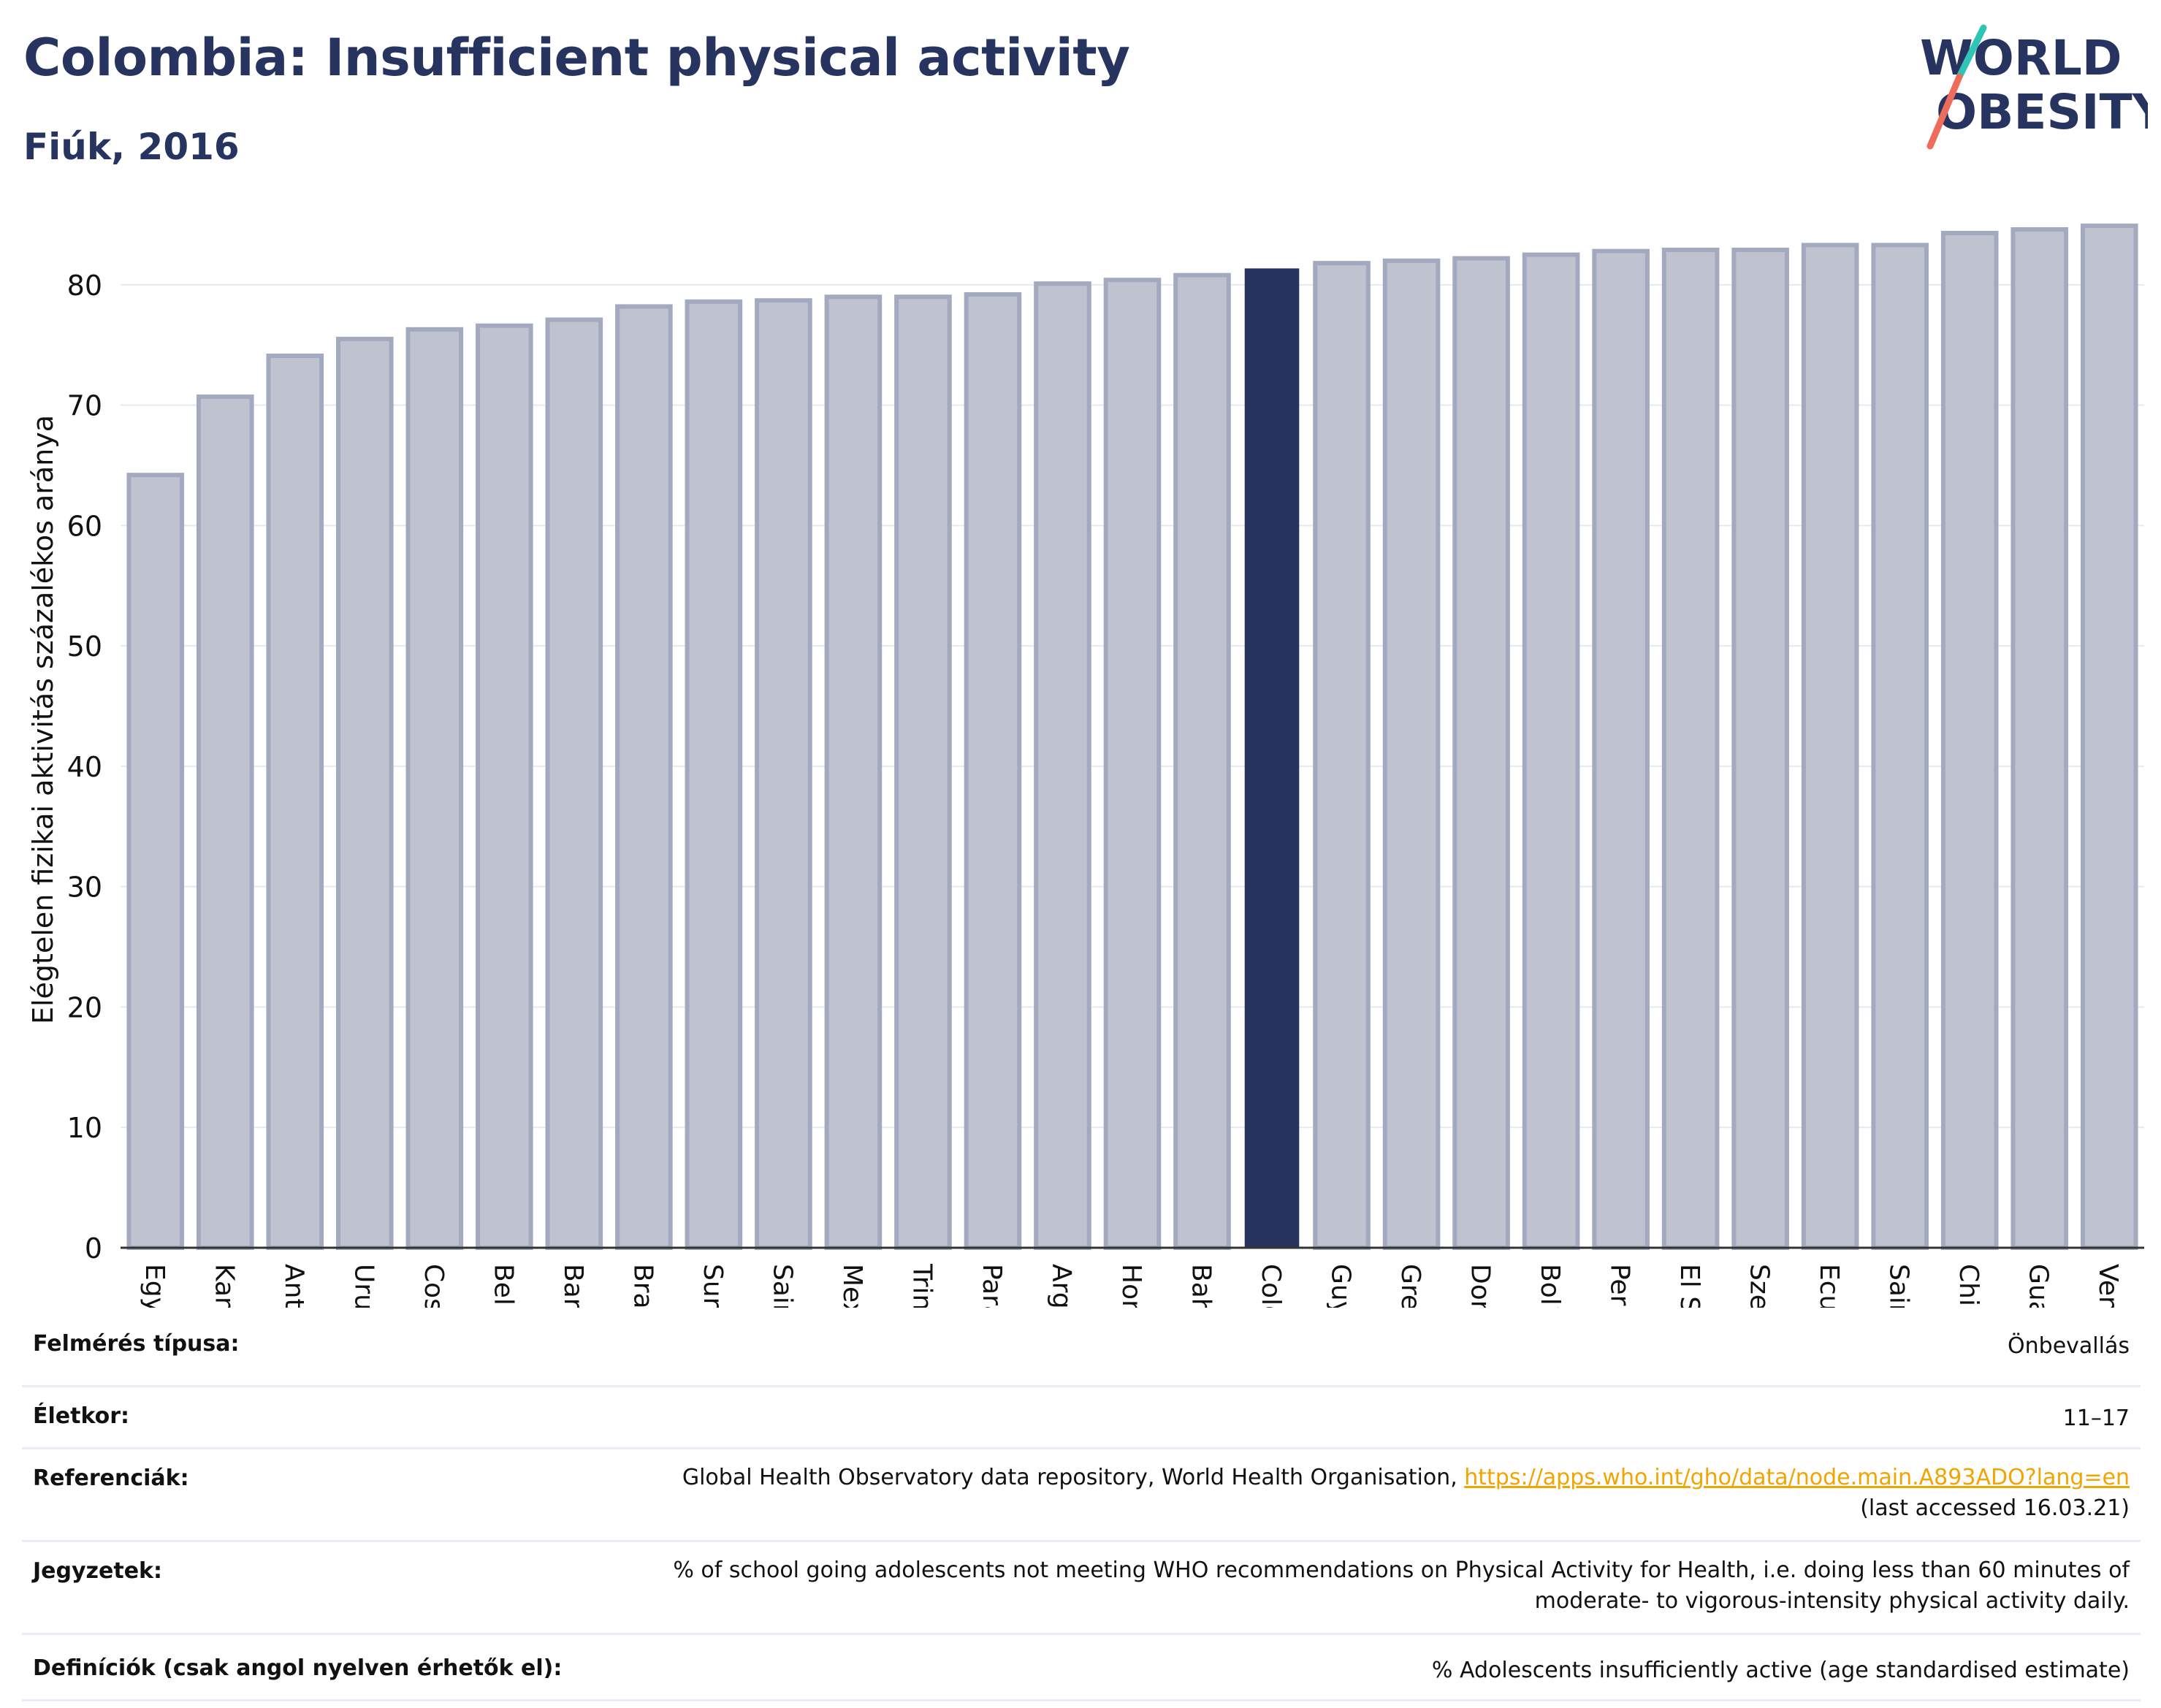 The image size is (2161, 1708). I want to click on y-tick-label: 60, so click(84, 526).